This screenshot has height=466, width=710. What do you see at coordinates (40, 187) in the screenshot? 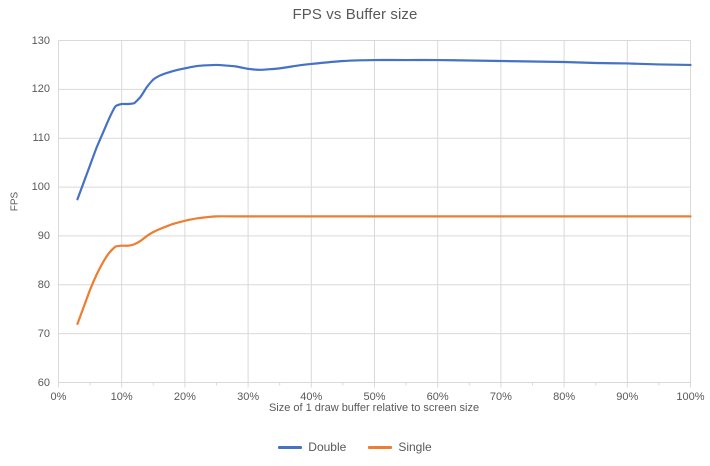
I see `y-tick-label: 100` at bounding box center [40, 187].